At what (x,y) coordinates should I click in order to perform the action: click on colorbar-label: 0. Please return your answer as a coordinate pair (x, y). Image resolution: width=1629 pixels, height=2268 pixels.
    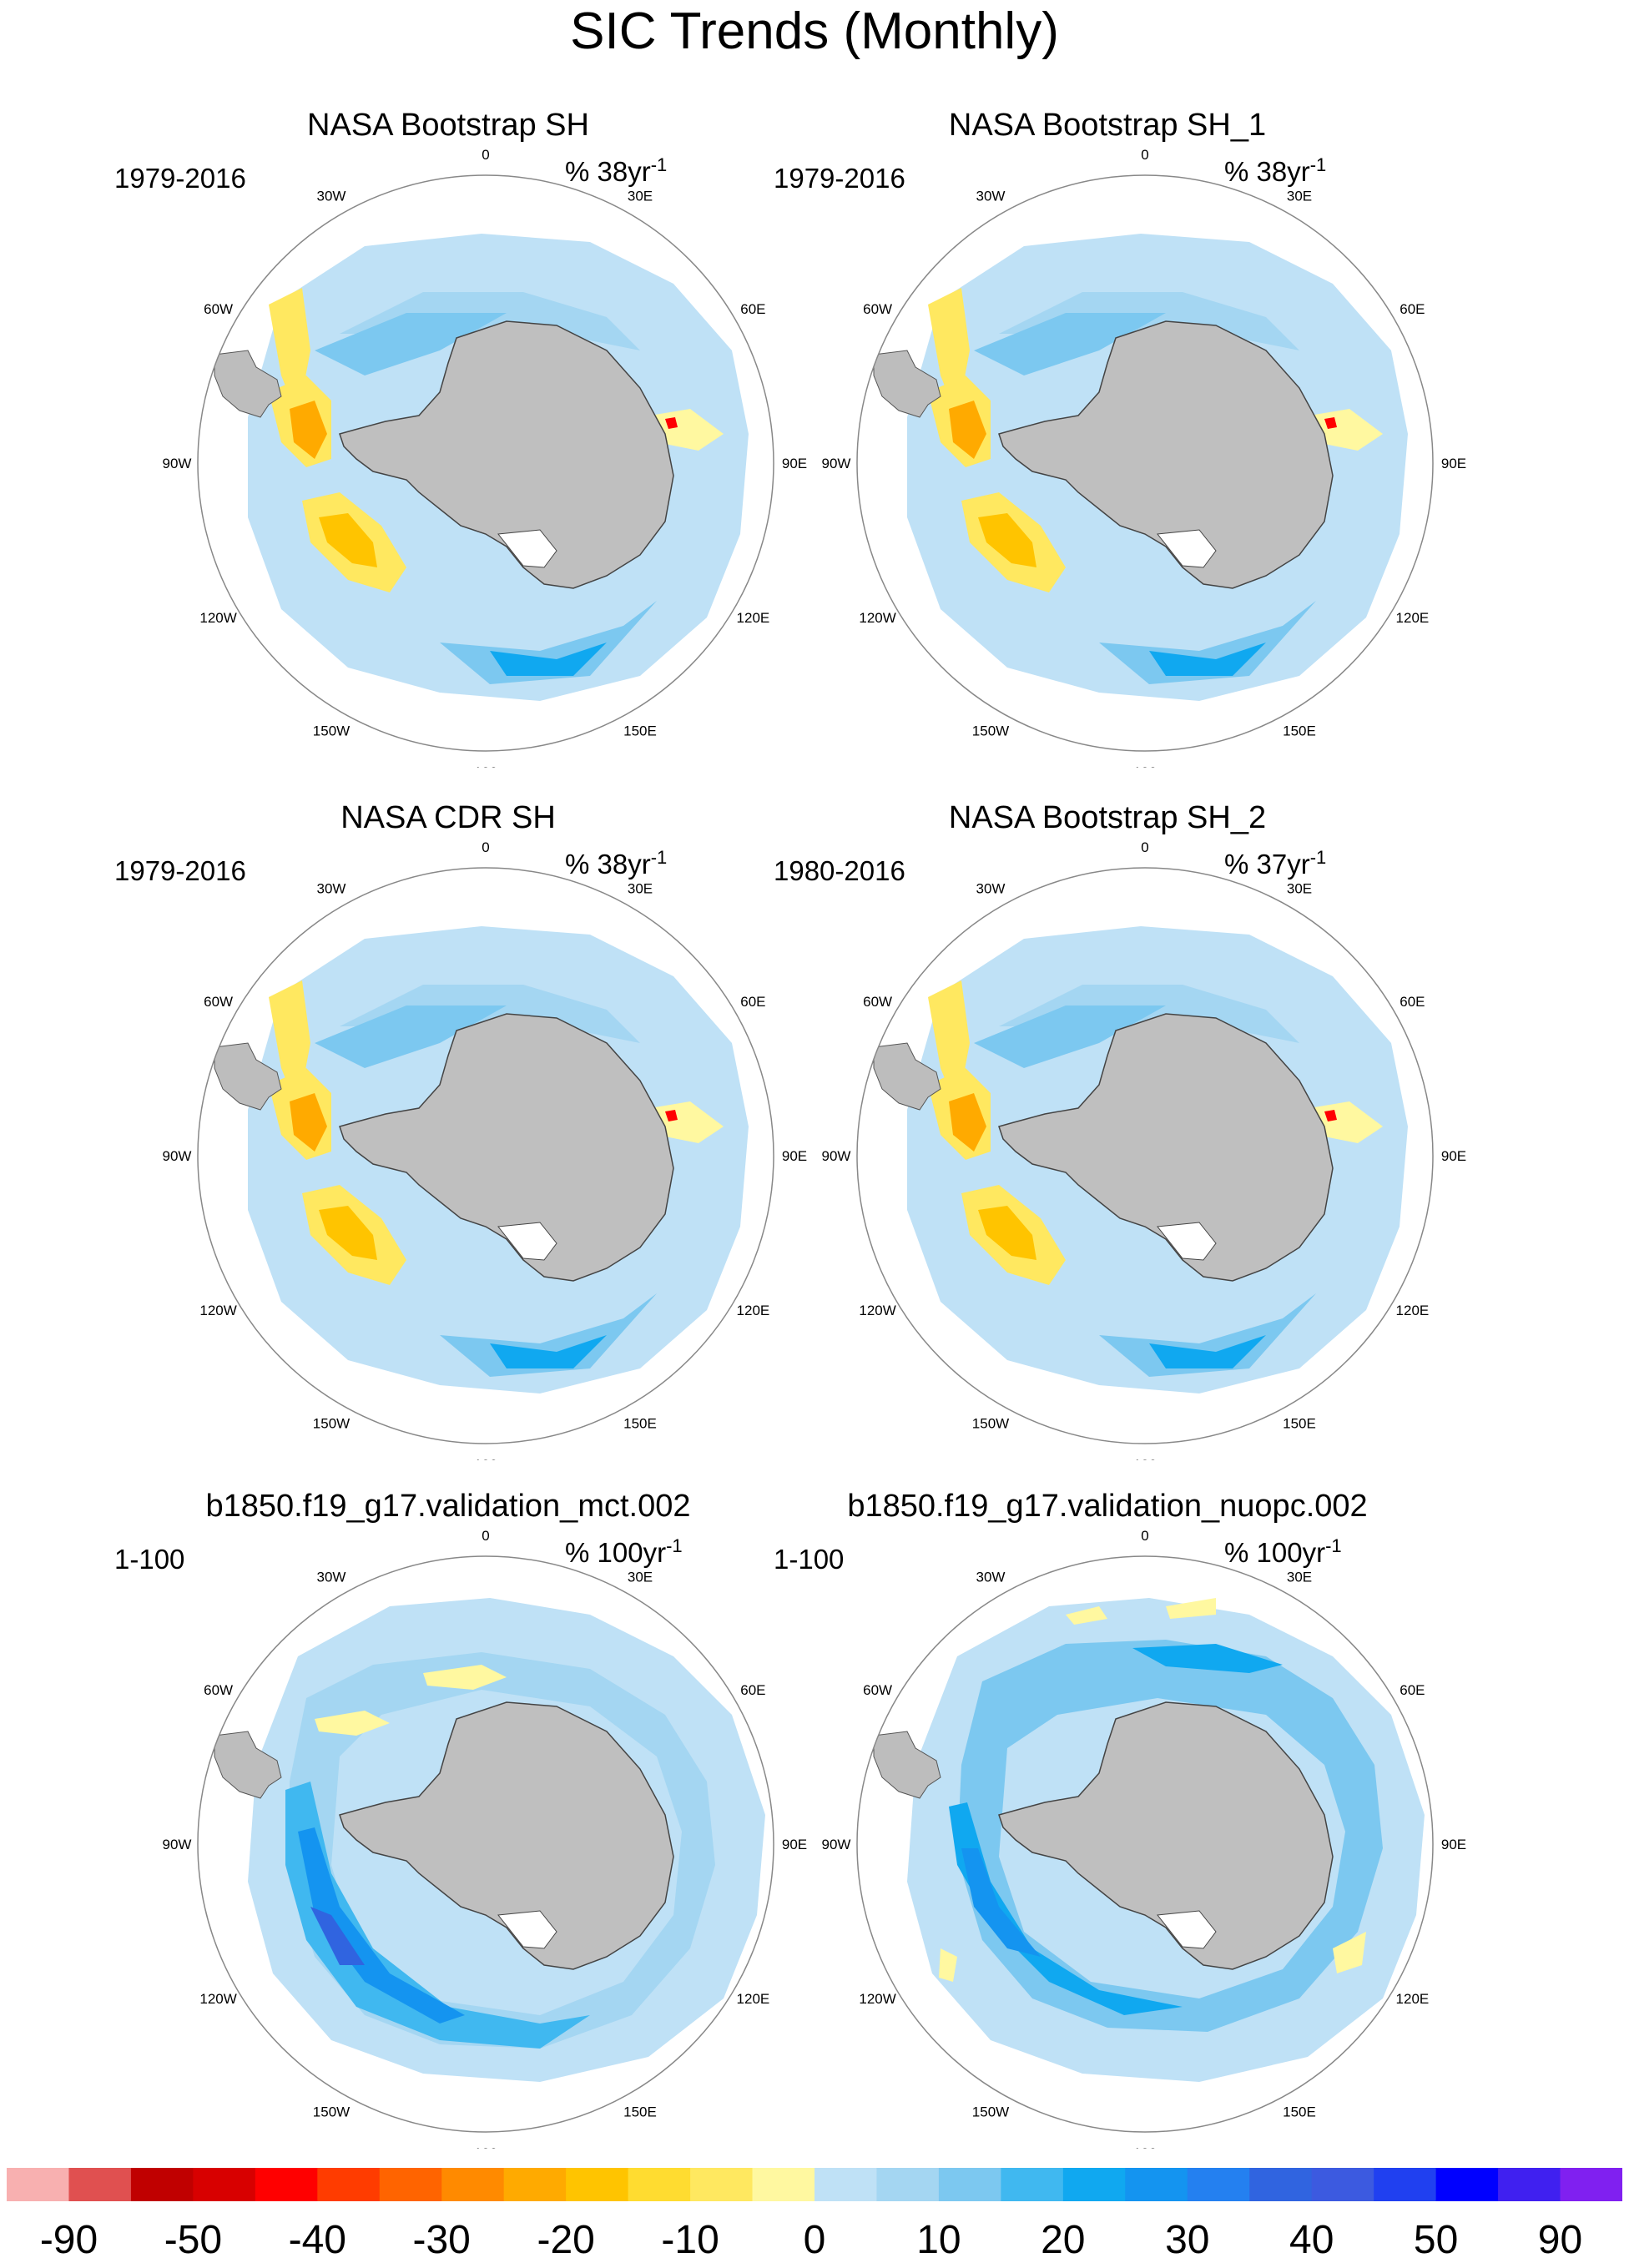
    Looking at the image, I should click on (815, 2240).